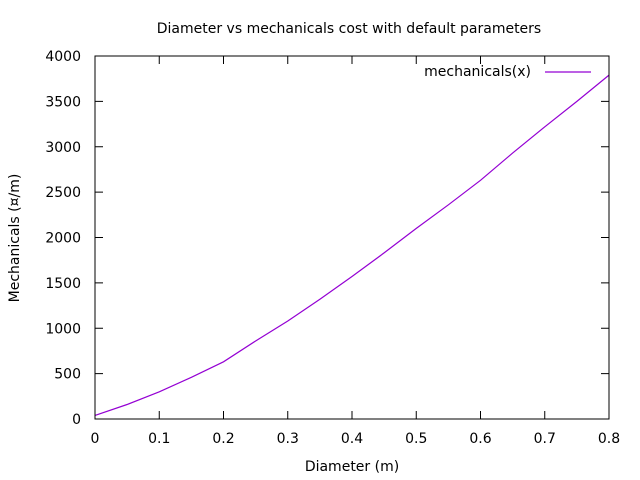 The width and height of the screenshot is (640, 480). Describe the element at coordinates (223, 439) in the screenshot. I see `x-tick-label: 0.2` at that location.